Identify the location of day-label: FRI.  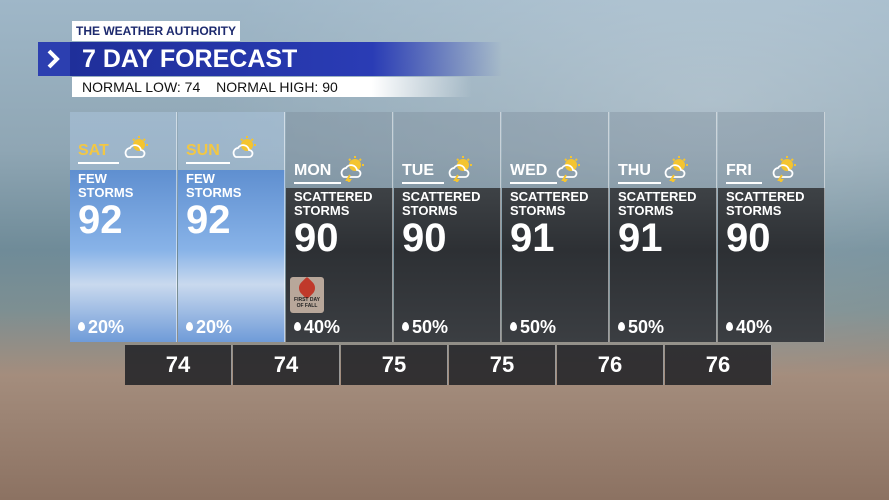
(744, 173).